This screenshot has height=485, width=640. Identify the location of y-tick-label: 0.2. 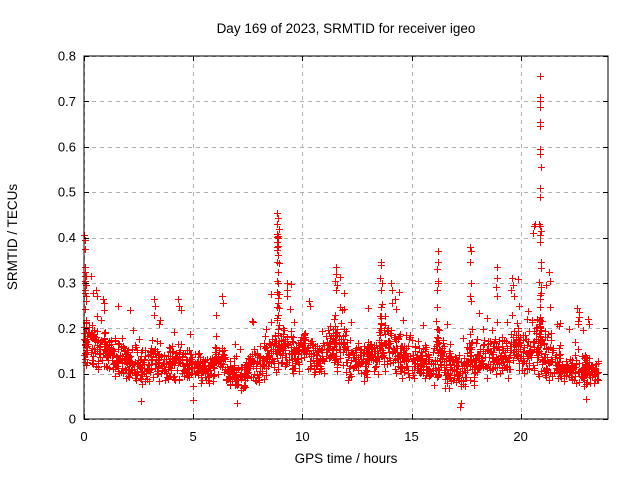
(67, 328).